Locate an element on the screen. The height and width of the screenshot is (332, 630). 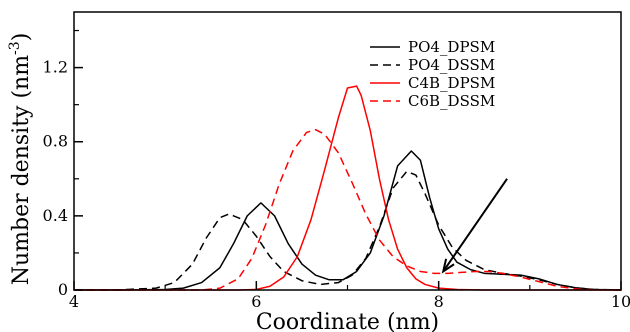
y-tick-label: 0.4 is located at coordinates (55, 215).